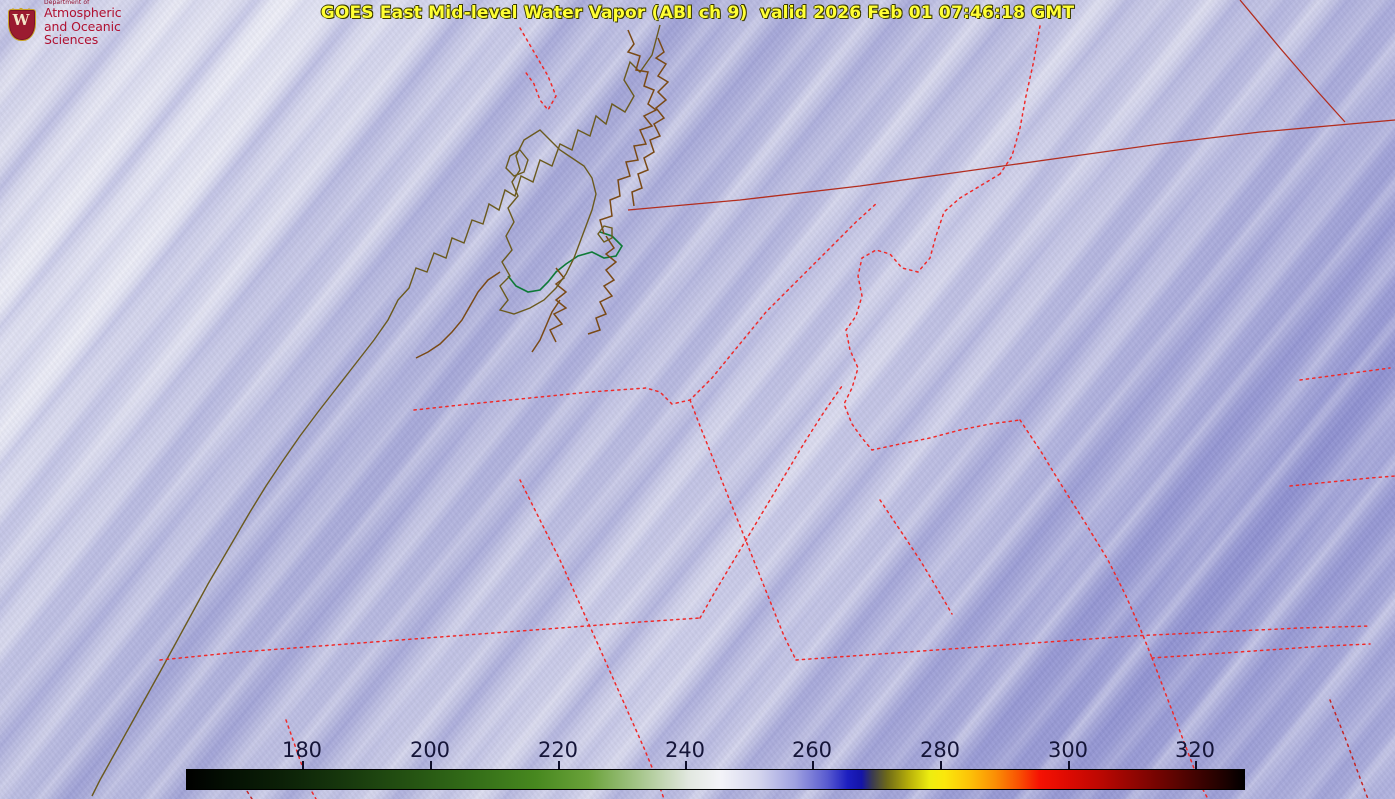 The width and height of the screenshot is (1395, 799). What do you see at coordinates (1068, 750) in the screenshot?
I see `colorbar-label-300: 300` at bounding box center [1068, 750].